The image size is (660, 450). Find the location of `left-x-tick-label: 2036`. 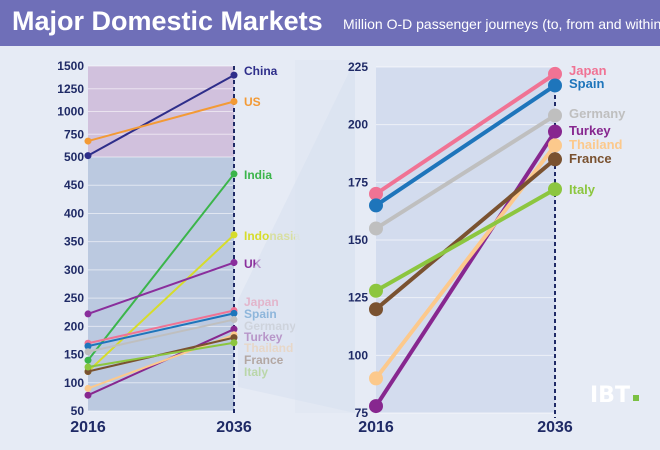

left-x-tick-label: 2036 is located at coordinates (234, 427).